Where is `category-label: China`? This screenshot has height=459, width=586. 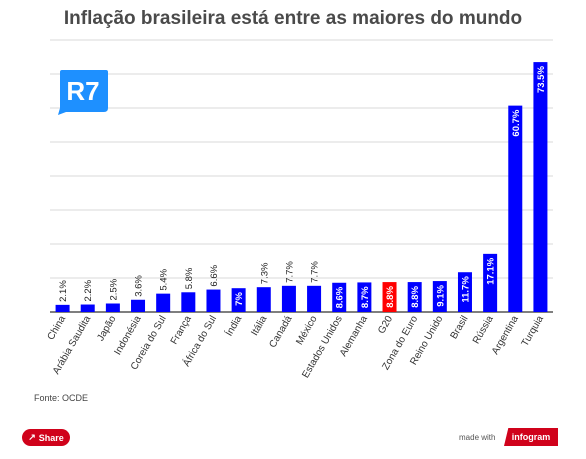
category-label: China is located at coordinates (57, 328).